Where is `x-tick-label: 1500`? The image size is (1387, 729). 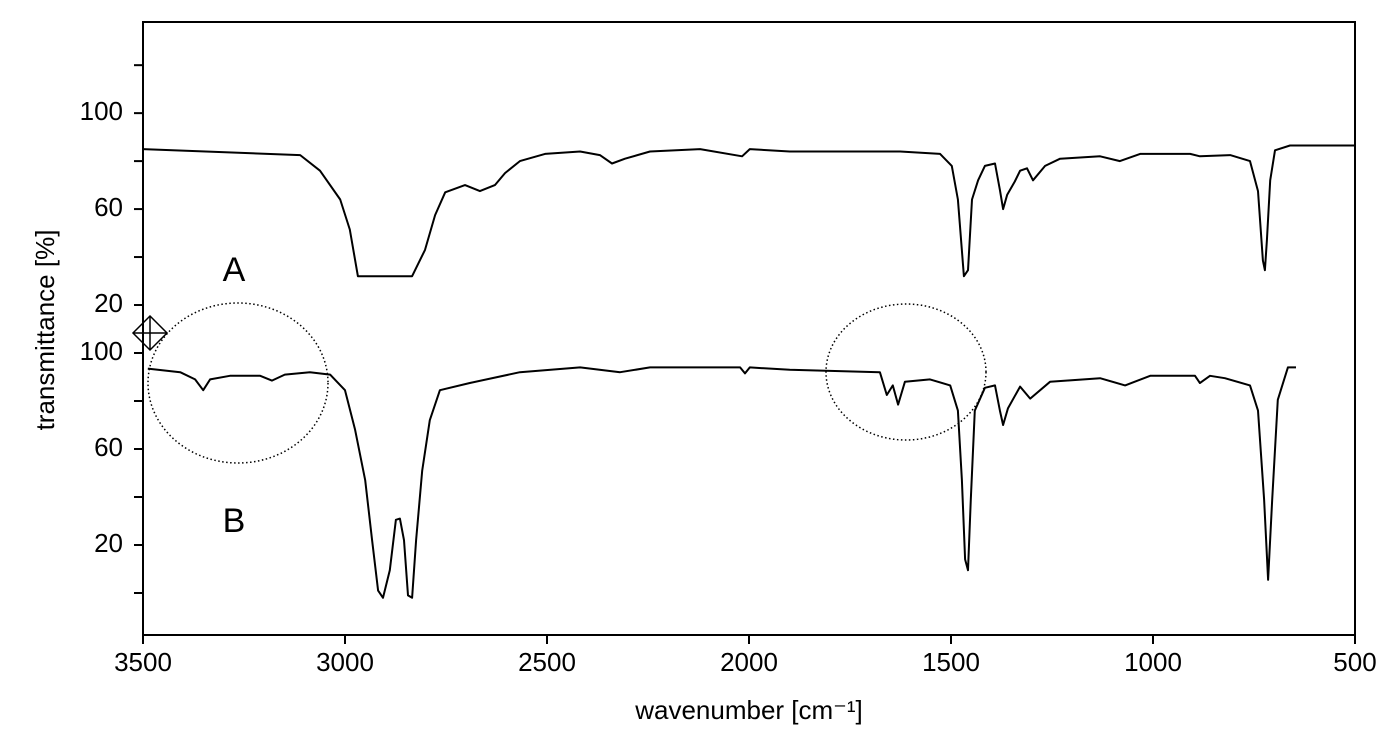 x-tick-label: 1500 is located at coordinates (951, 662).